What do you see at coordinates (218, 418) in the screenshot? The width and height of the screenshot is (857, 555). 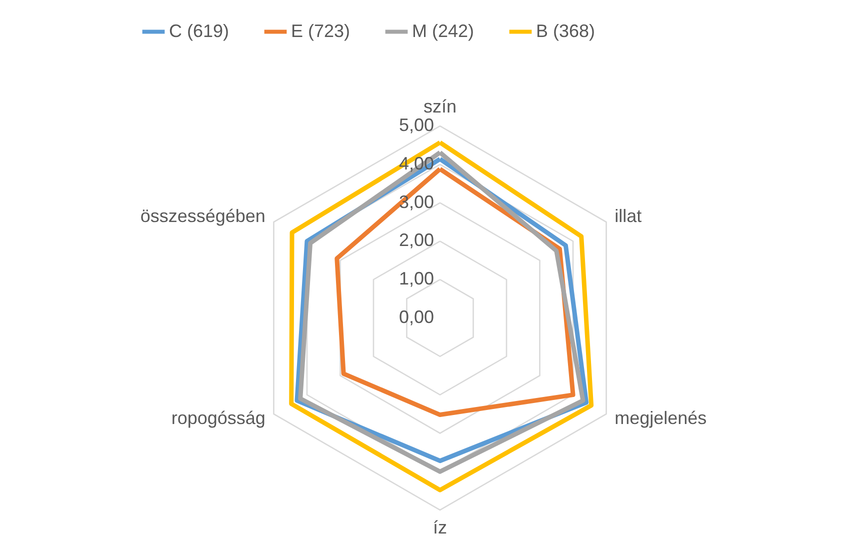 I see `spoke-label: ropogósság` at bounding box center [218, 418].